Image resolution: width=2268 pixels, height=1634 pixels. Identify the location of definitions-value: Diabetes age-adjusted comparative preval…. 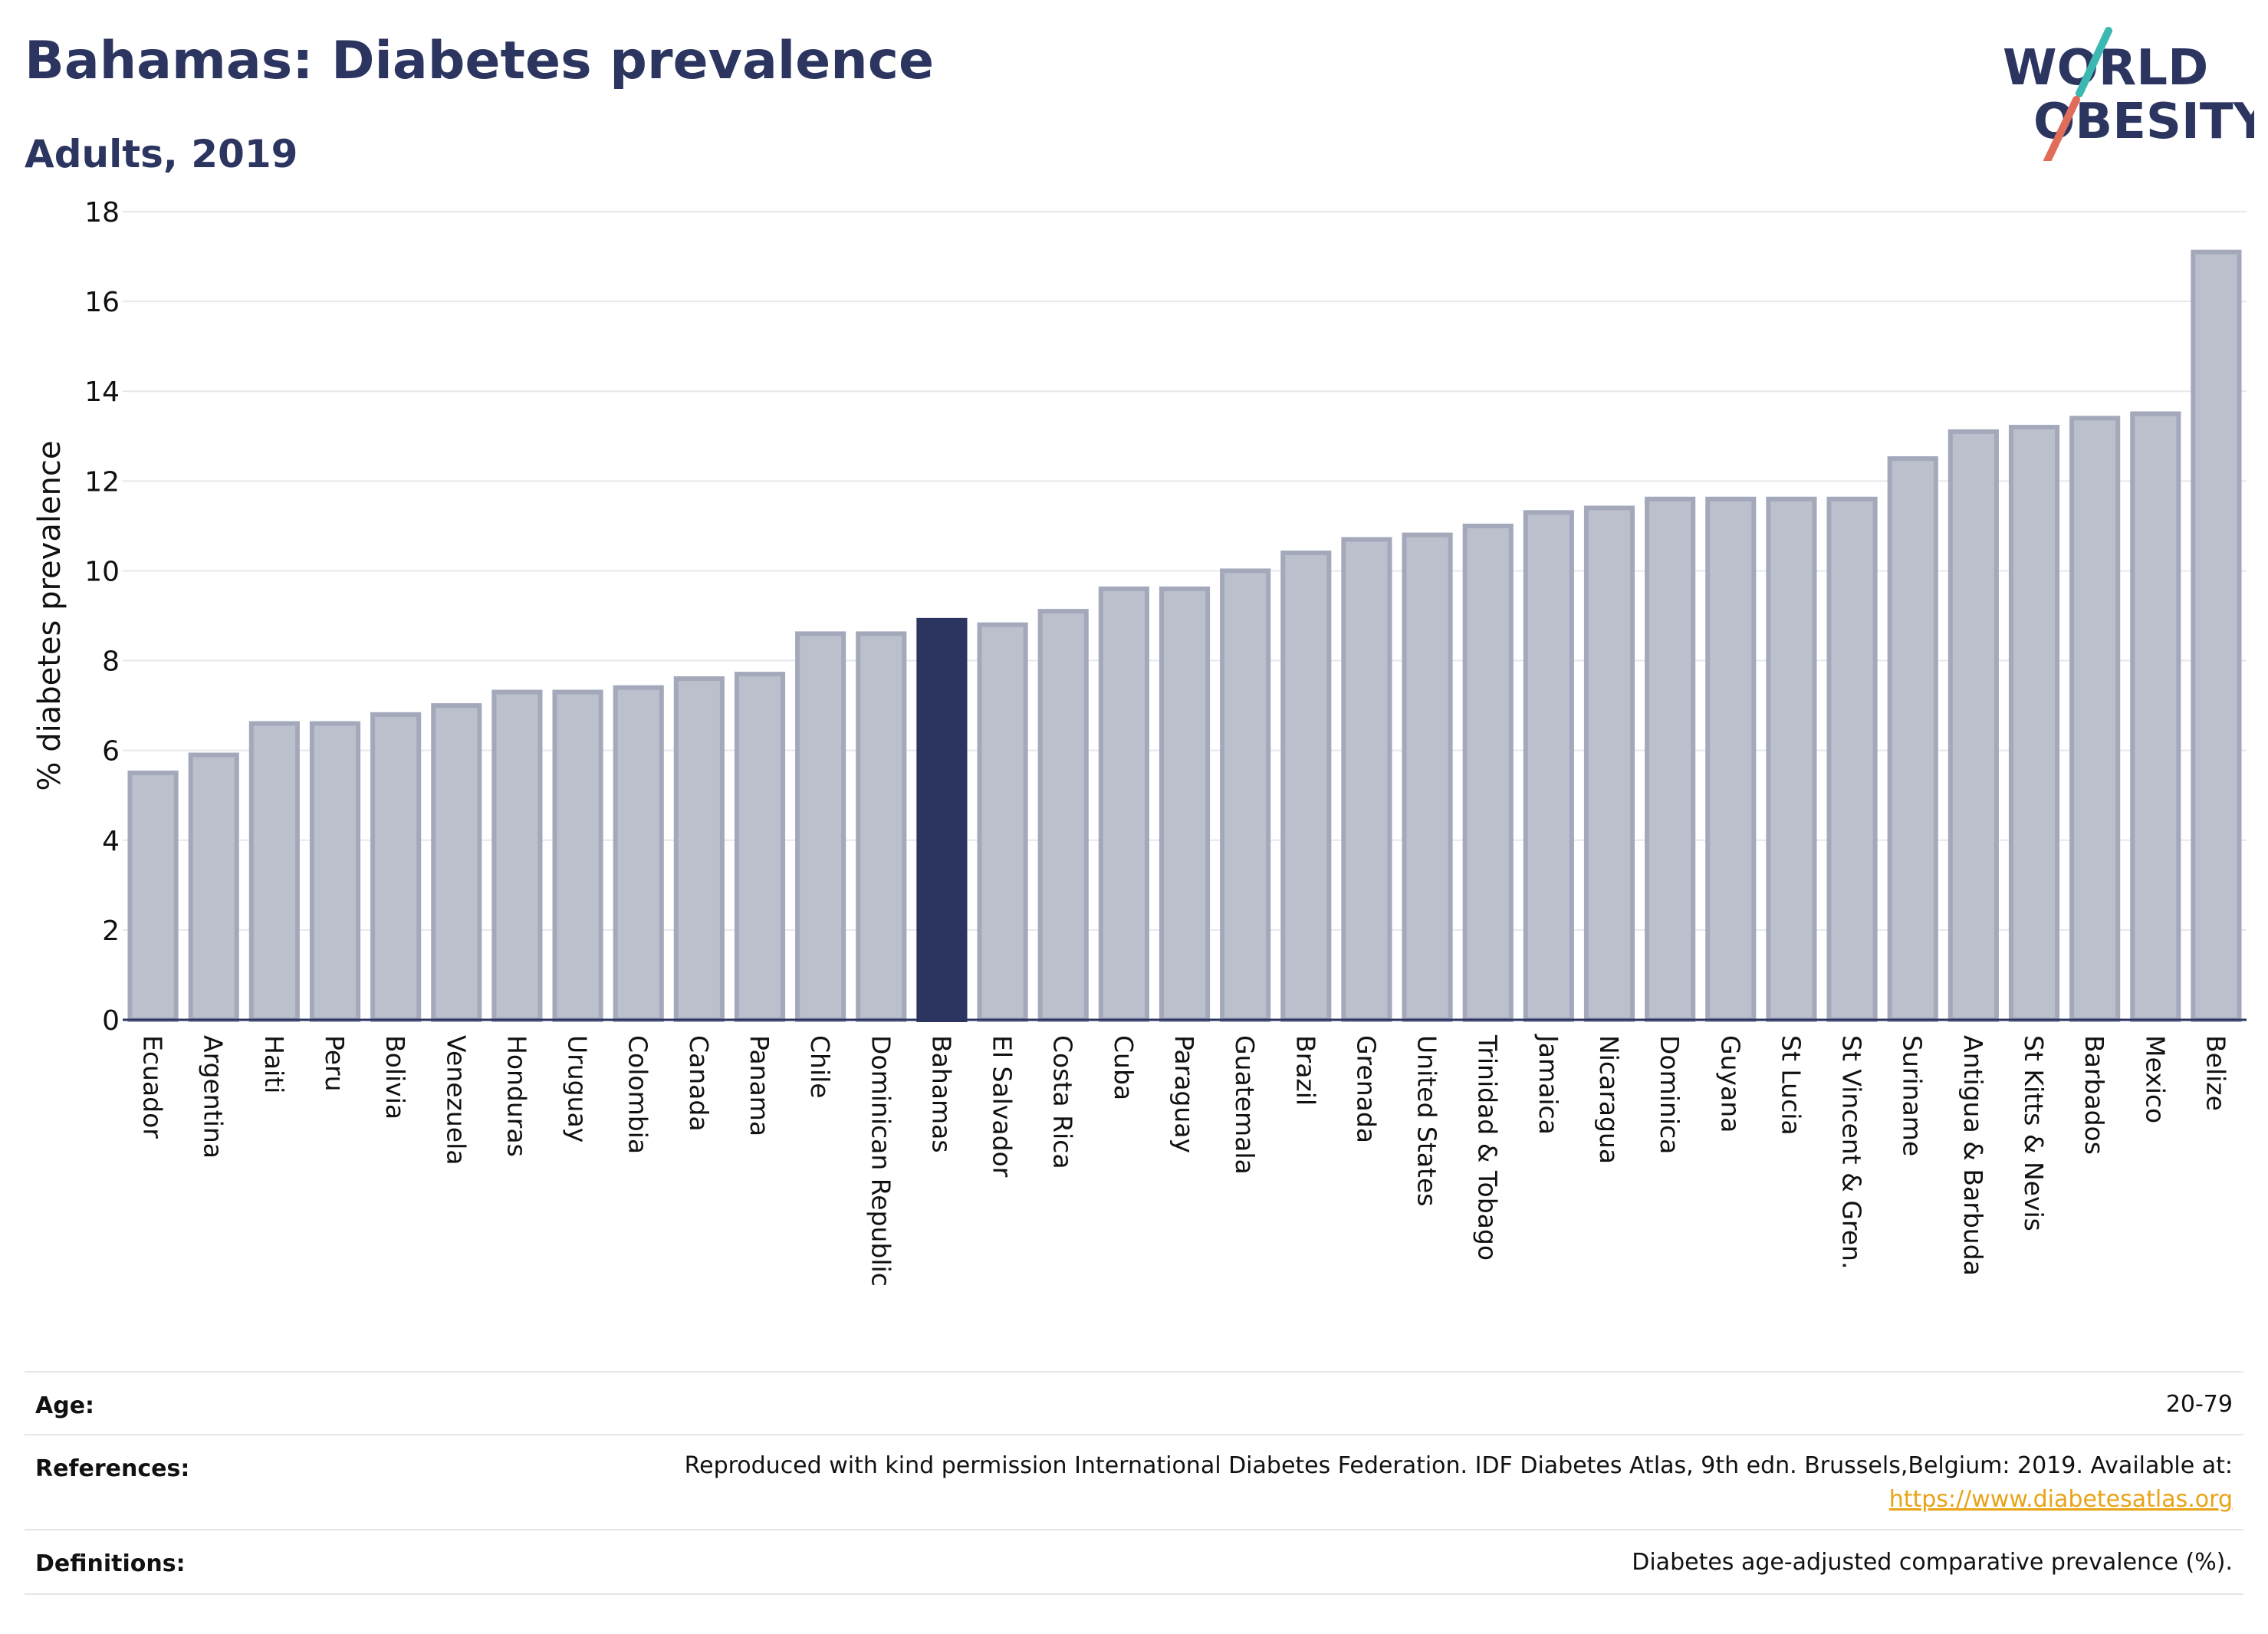
(1933, 1563).